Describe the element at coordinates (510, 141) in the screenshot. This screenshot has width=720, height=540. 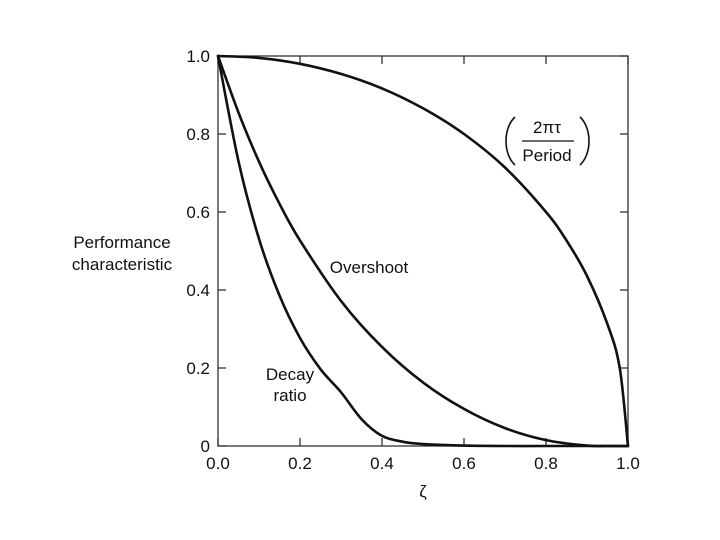
I see `left-paren` at that location.